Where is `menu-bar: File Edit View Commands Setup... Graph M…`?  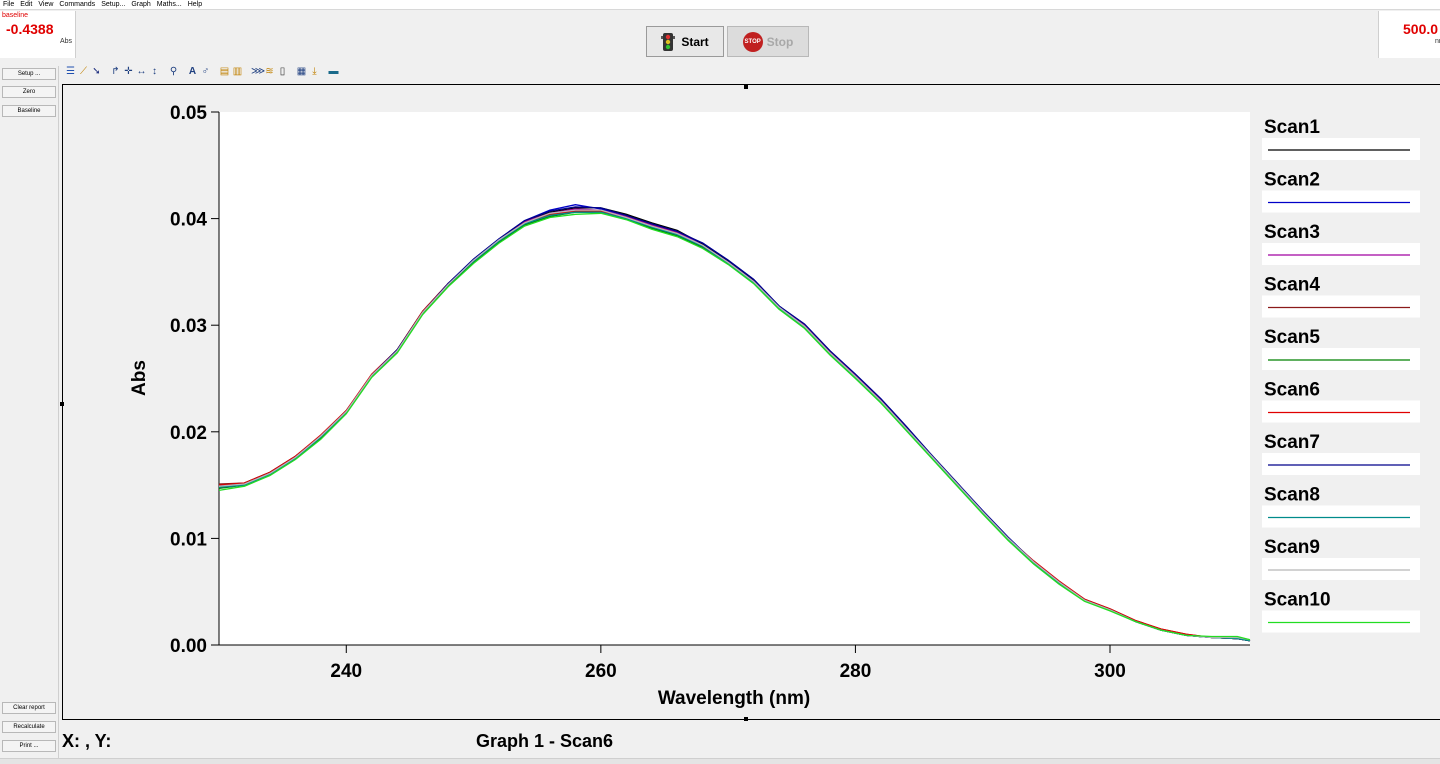
menu-bar: File Edit View Commands Setup... Graph M… is located at coordinates (720, 5).